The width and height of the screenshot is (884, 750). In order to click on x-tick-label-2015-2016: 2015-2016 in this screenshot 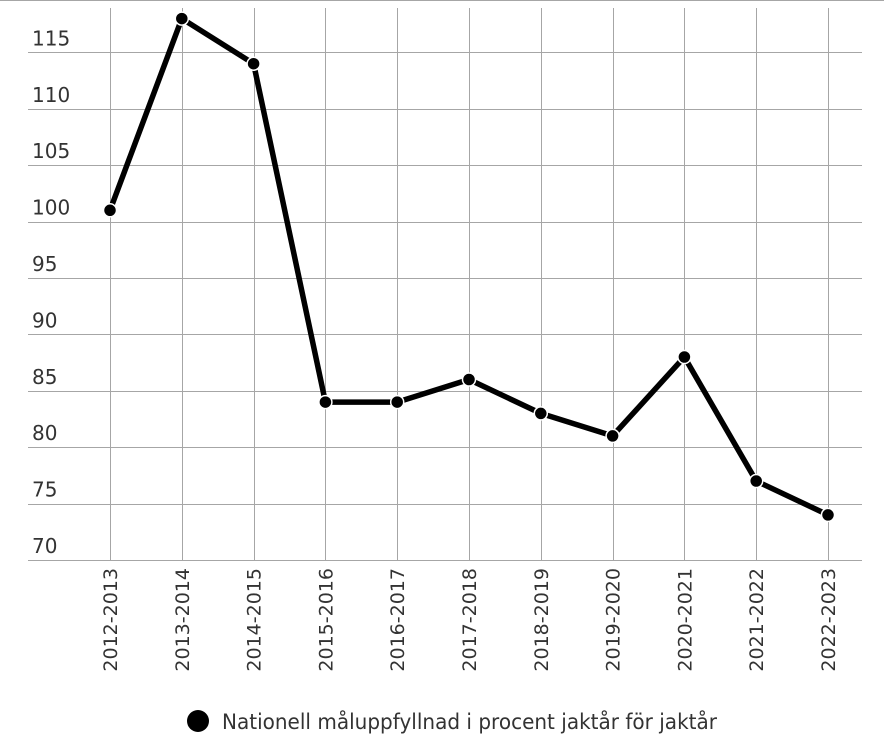, I will do `click(326, 620)`.